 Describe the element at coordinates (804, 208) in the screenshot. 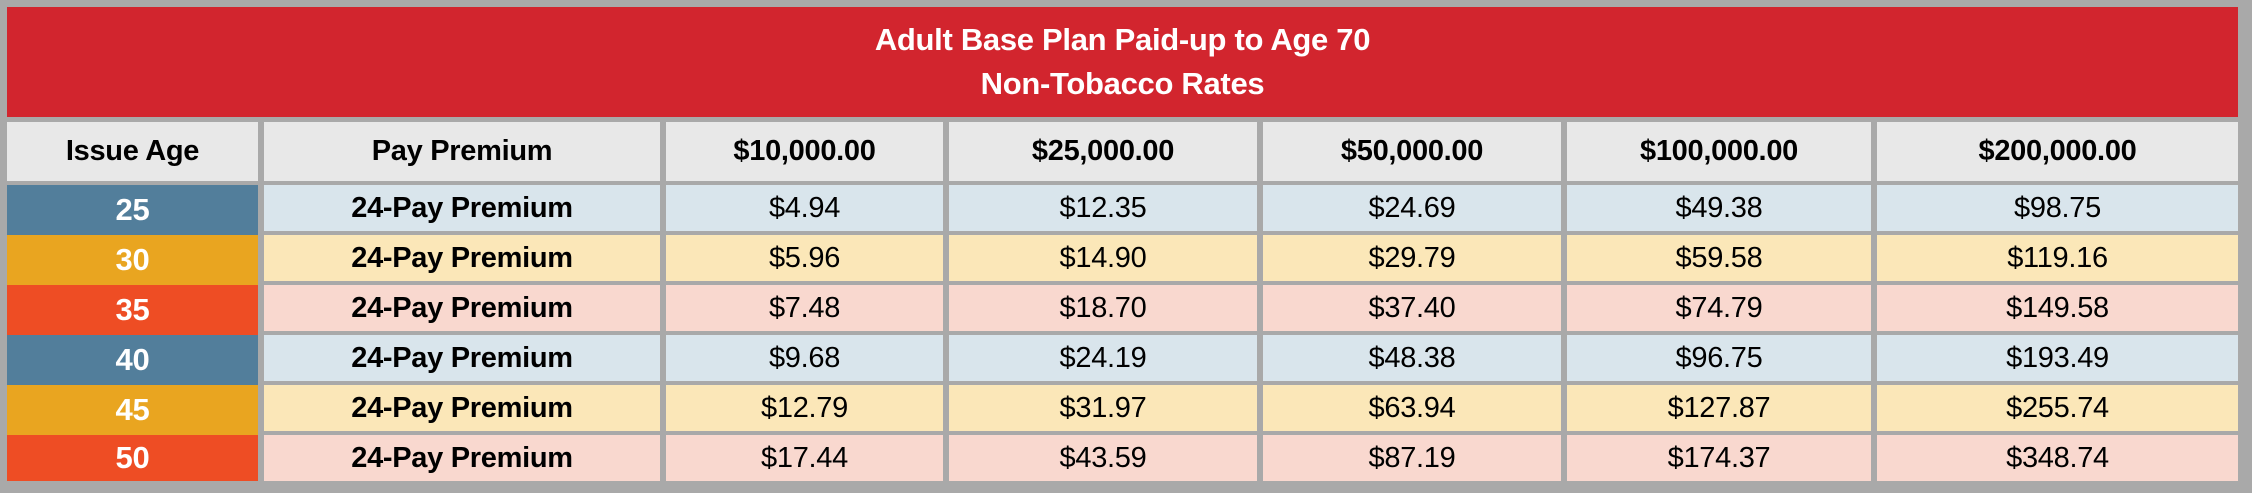

I see `rate-cell: $4.94` at that location.